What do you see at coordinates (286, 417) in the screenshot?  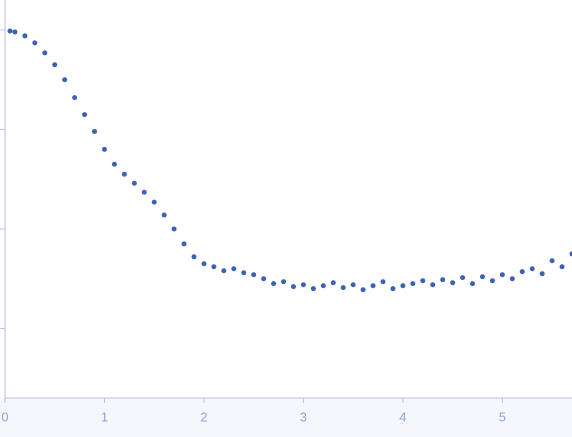 I see `axis-band` at bounding box center [286, 417].